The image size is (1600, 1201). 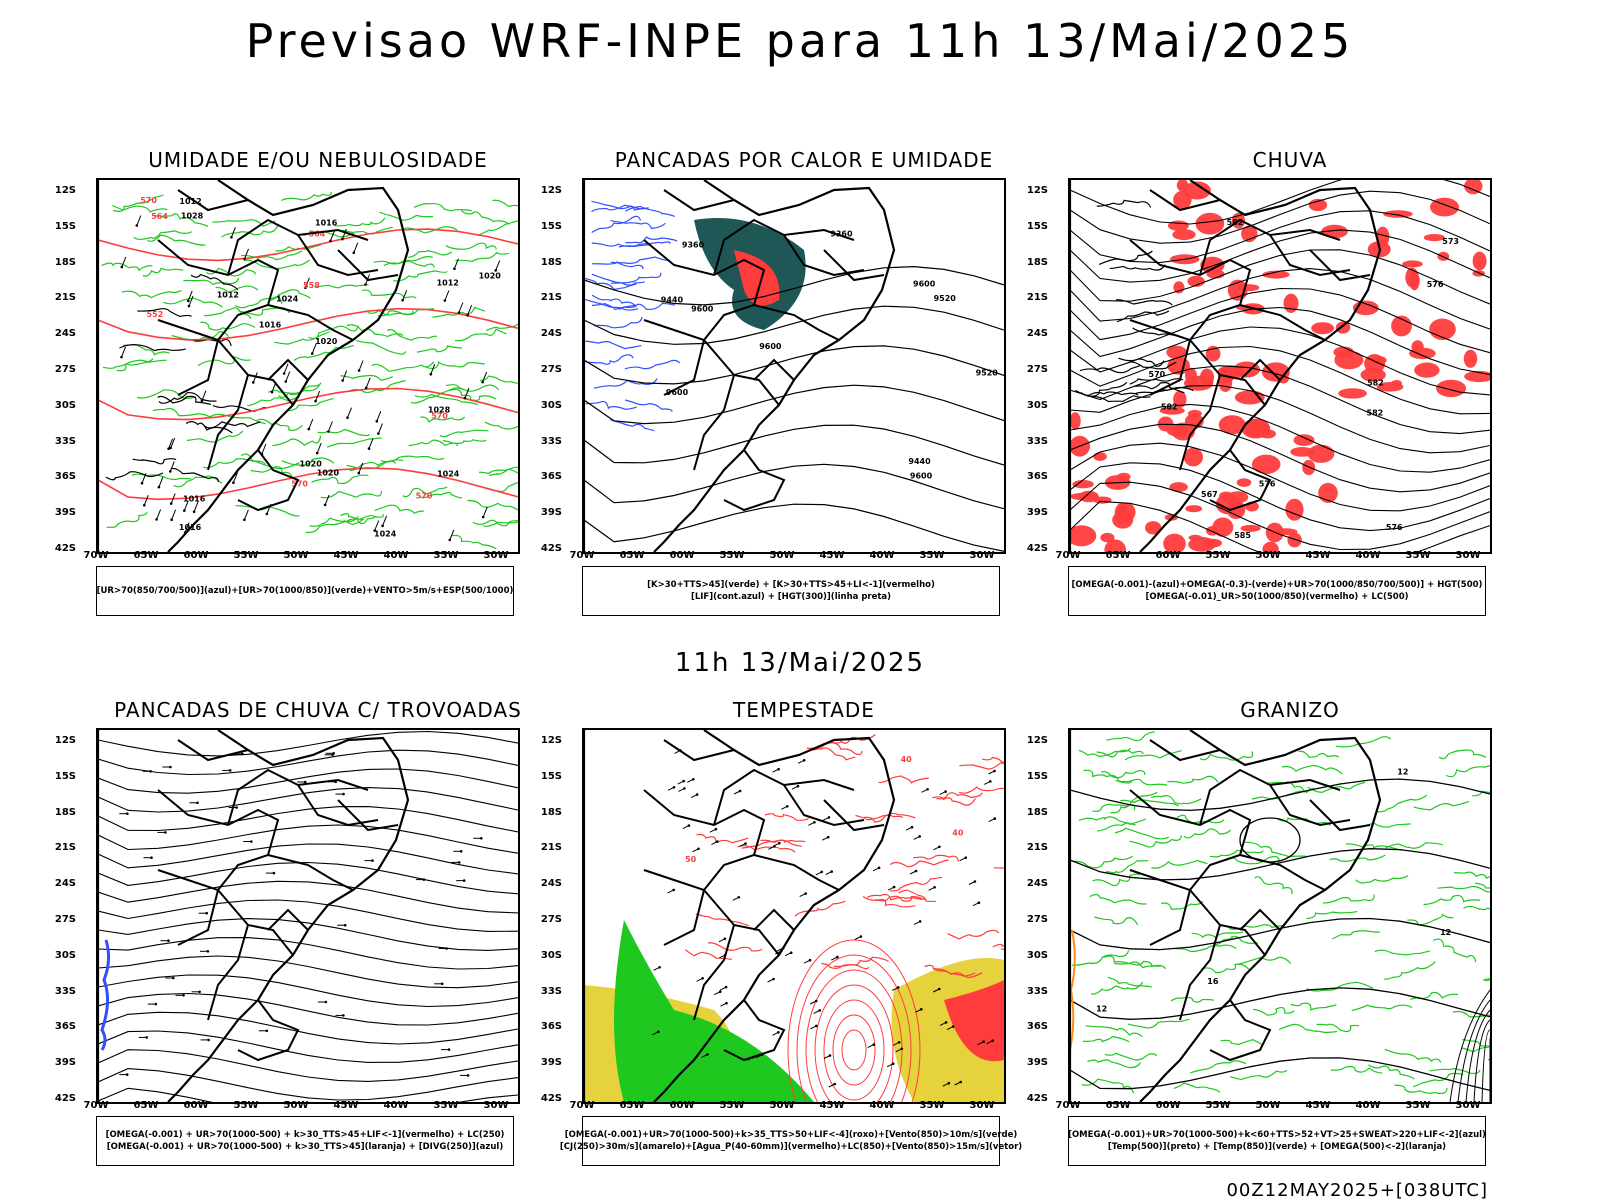 What do you see at coordinates (1445, 932) in the screenshot?
I see `contour-label: 12` at bounding box center [1445, 932].